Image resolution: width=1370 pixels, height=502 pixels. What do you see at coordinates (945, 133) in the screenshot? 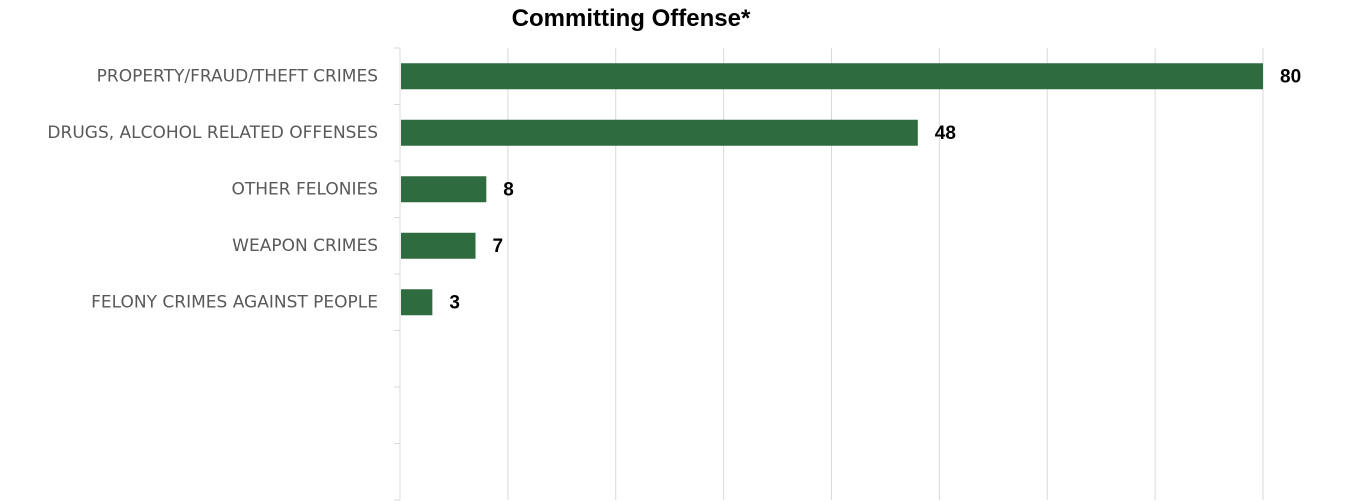
I see `data-label: 48` at bounding box center [945, 133].